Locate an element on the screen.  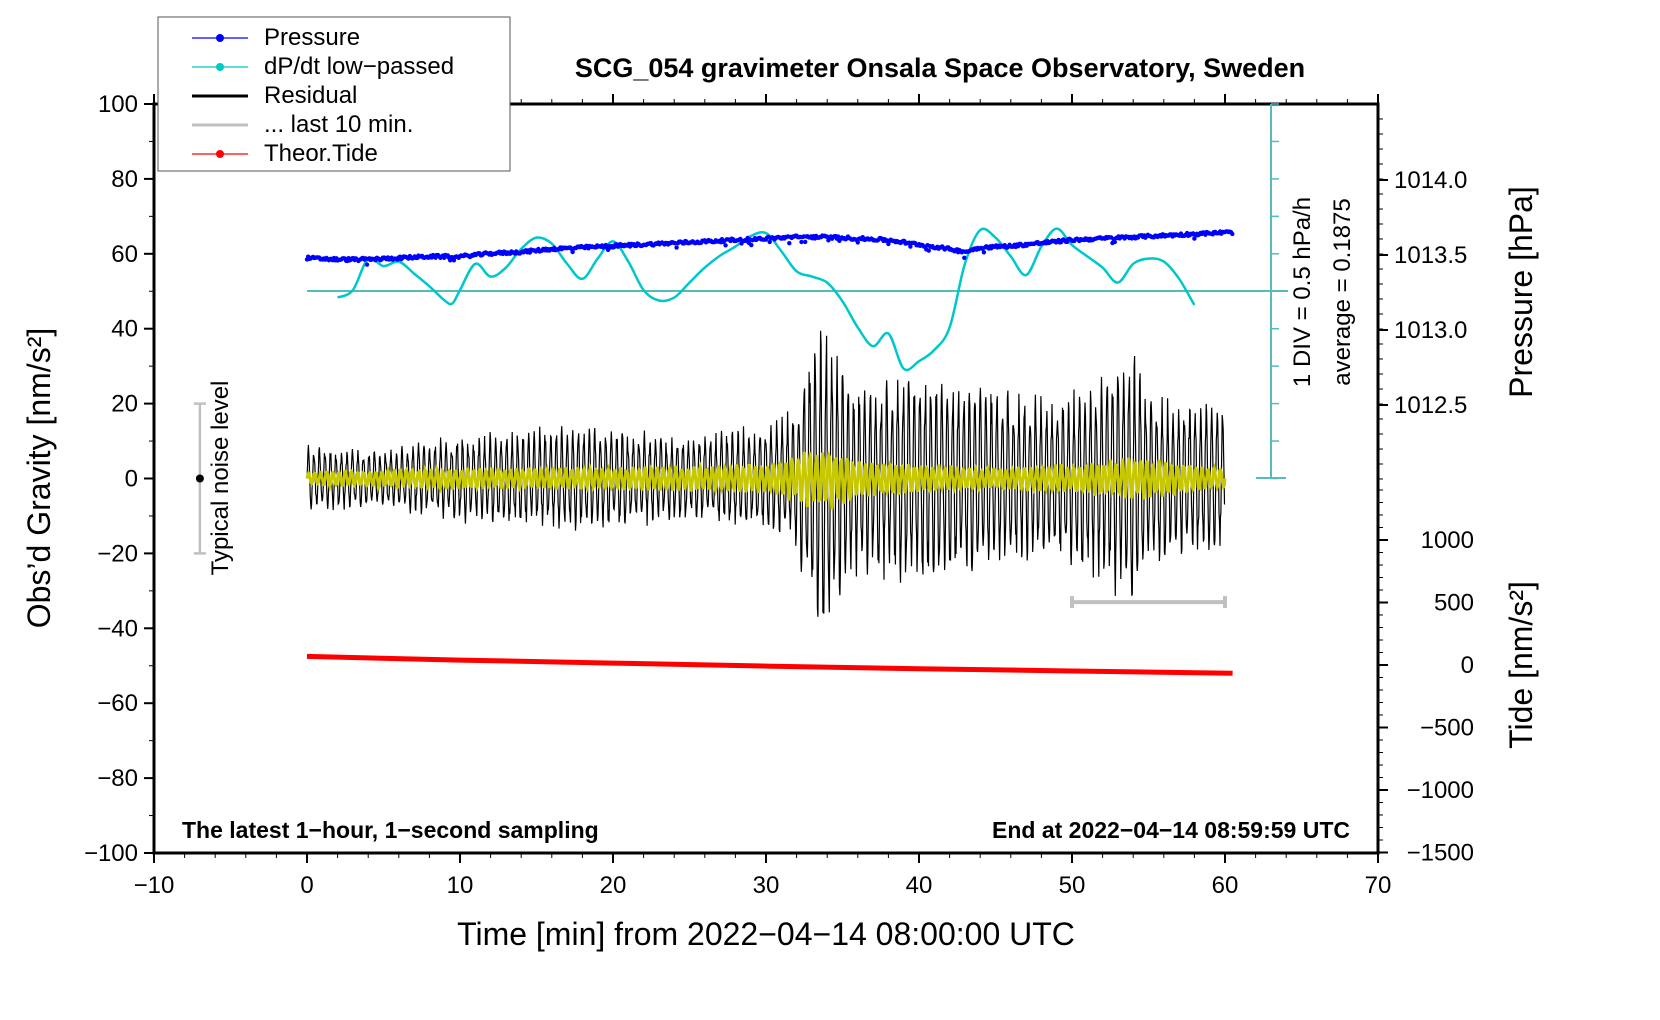
residual-filtered-series is located at coordinates (766, 479).